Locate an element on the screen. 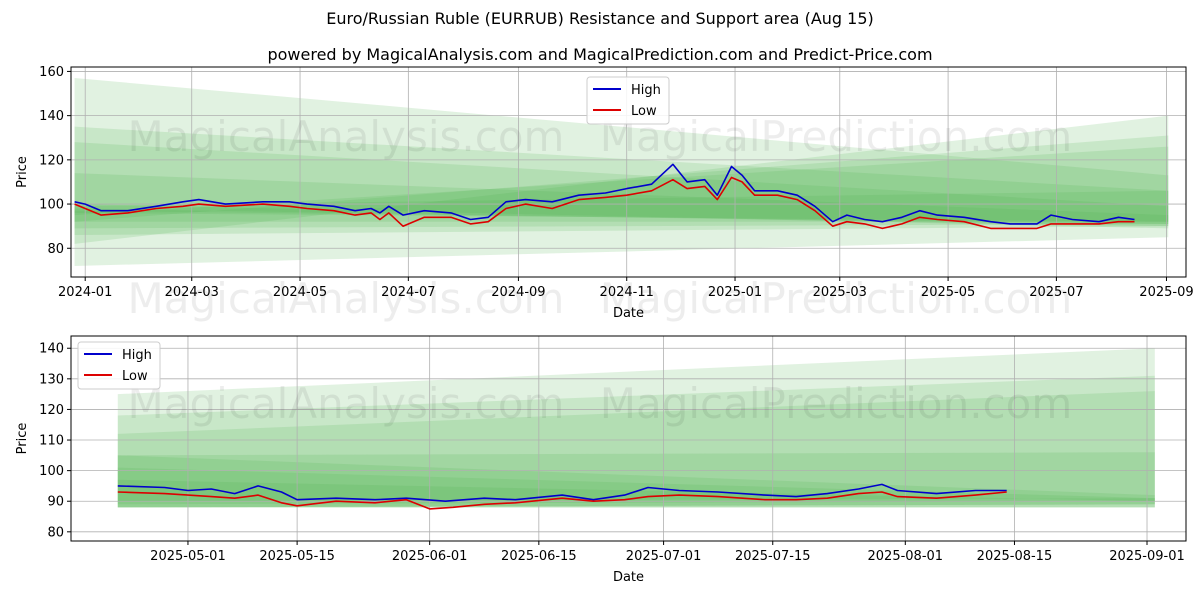  x-tick-label: 2025-06-01 is located at coordinates (430, 556).